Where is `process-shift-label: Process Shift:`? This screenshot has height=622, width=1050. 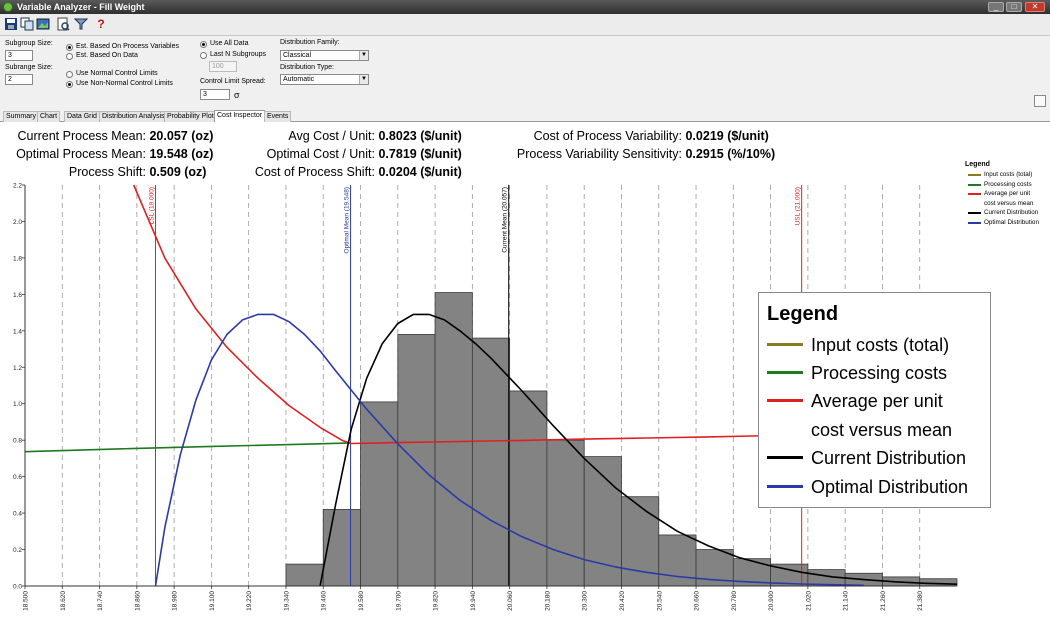
process-shift-label: Process Shift: is located at coordinates (107, 172).